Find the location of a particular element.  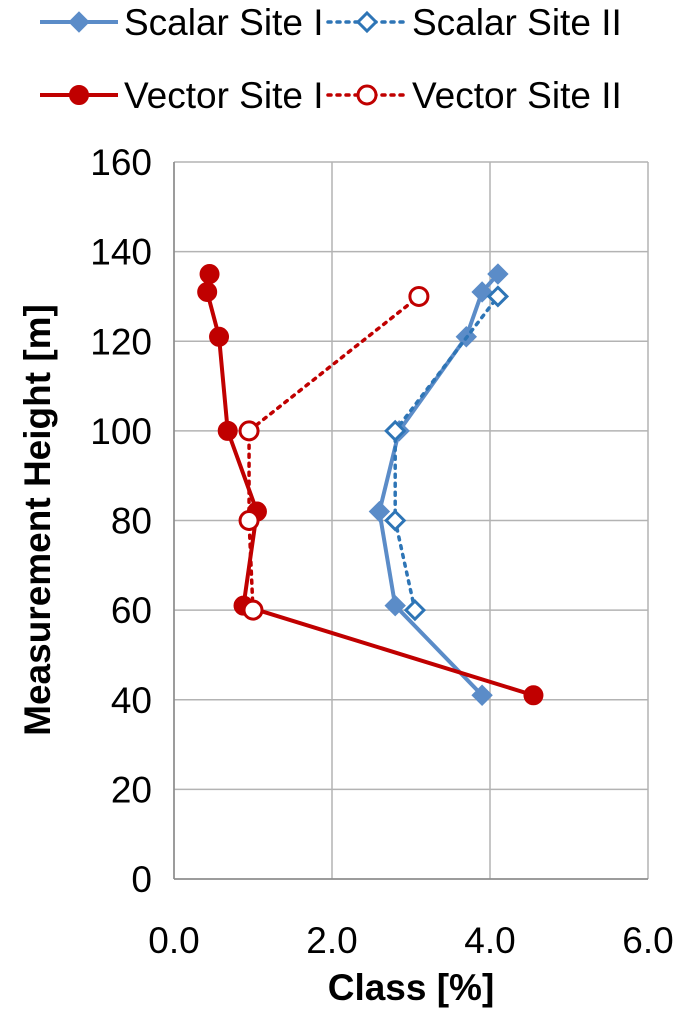

legend-label: Scalar Site II is located at coordinates (517, 22).